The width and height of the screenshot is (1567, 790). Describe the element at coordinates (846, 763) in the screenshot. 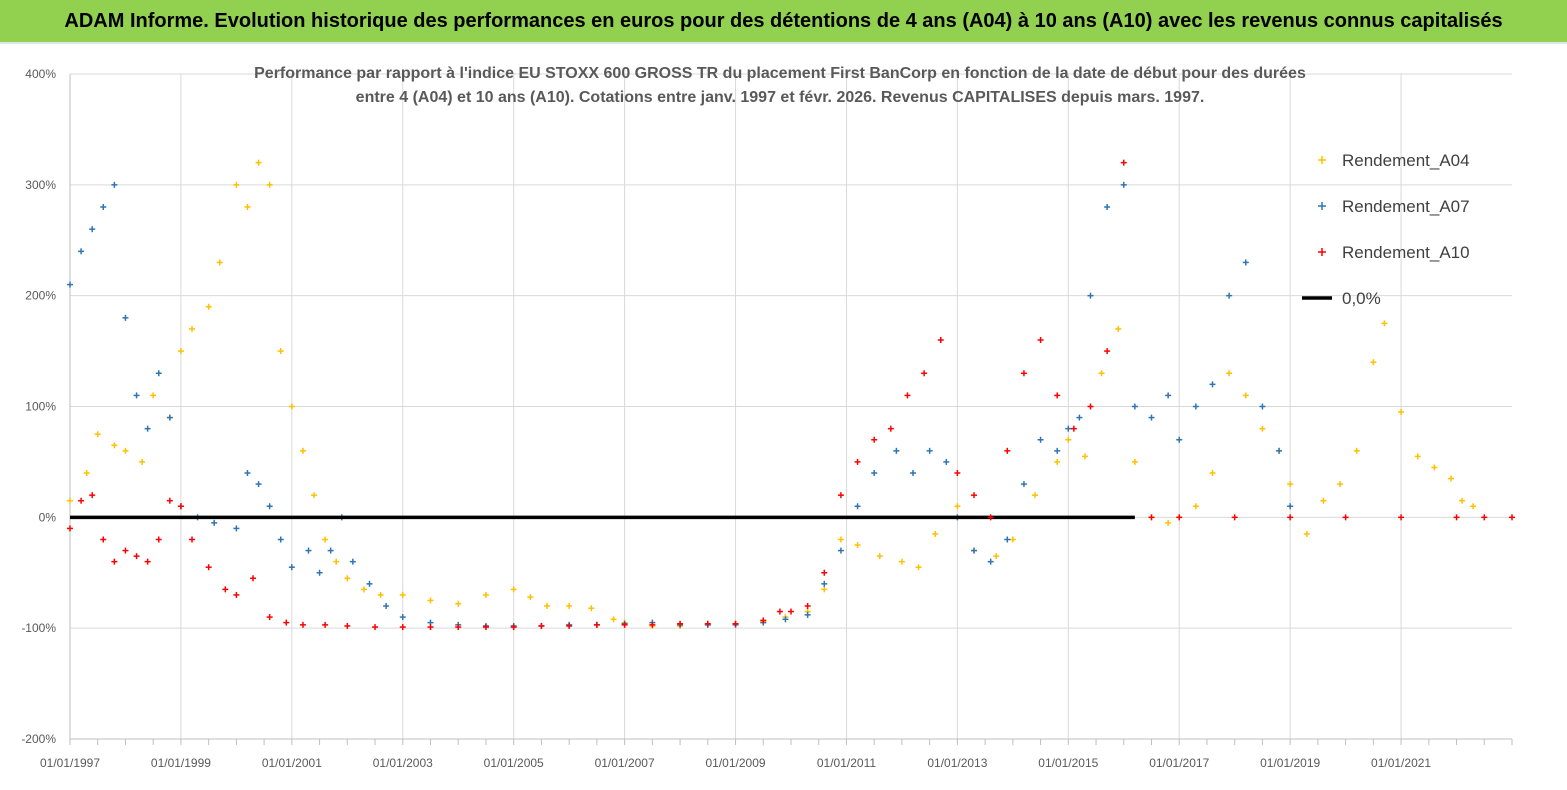

I see `x-tick-label: 01/01/2011` at that location.